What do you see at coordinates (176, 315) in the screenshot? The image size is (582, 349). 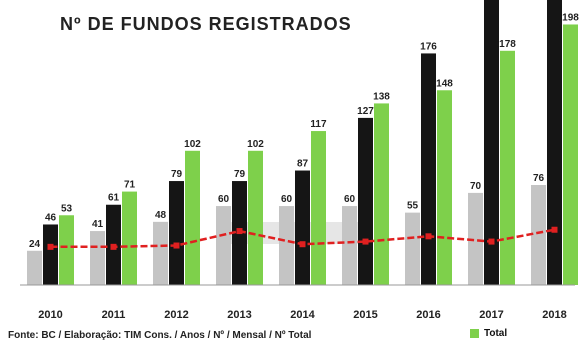 I see `x-tick-label: 2012` at bounding box center [176, 315].